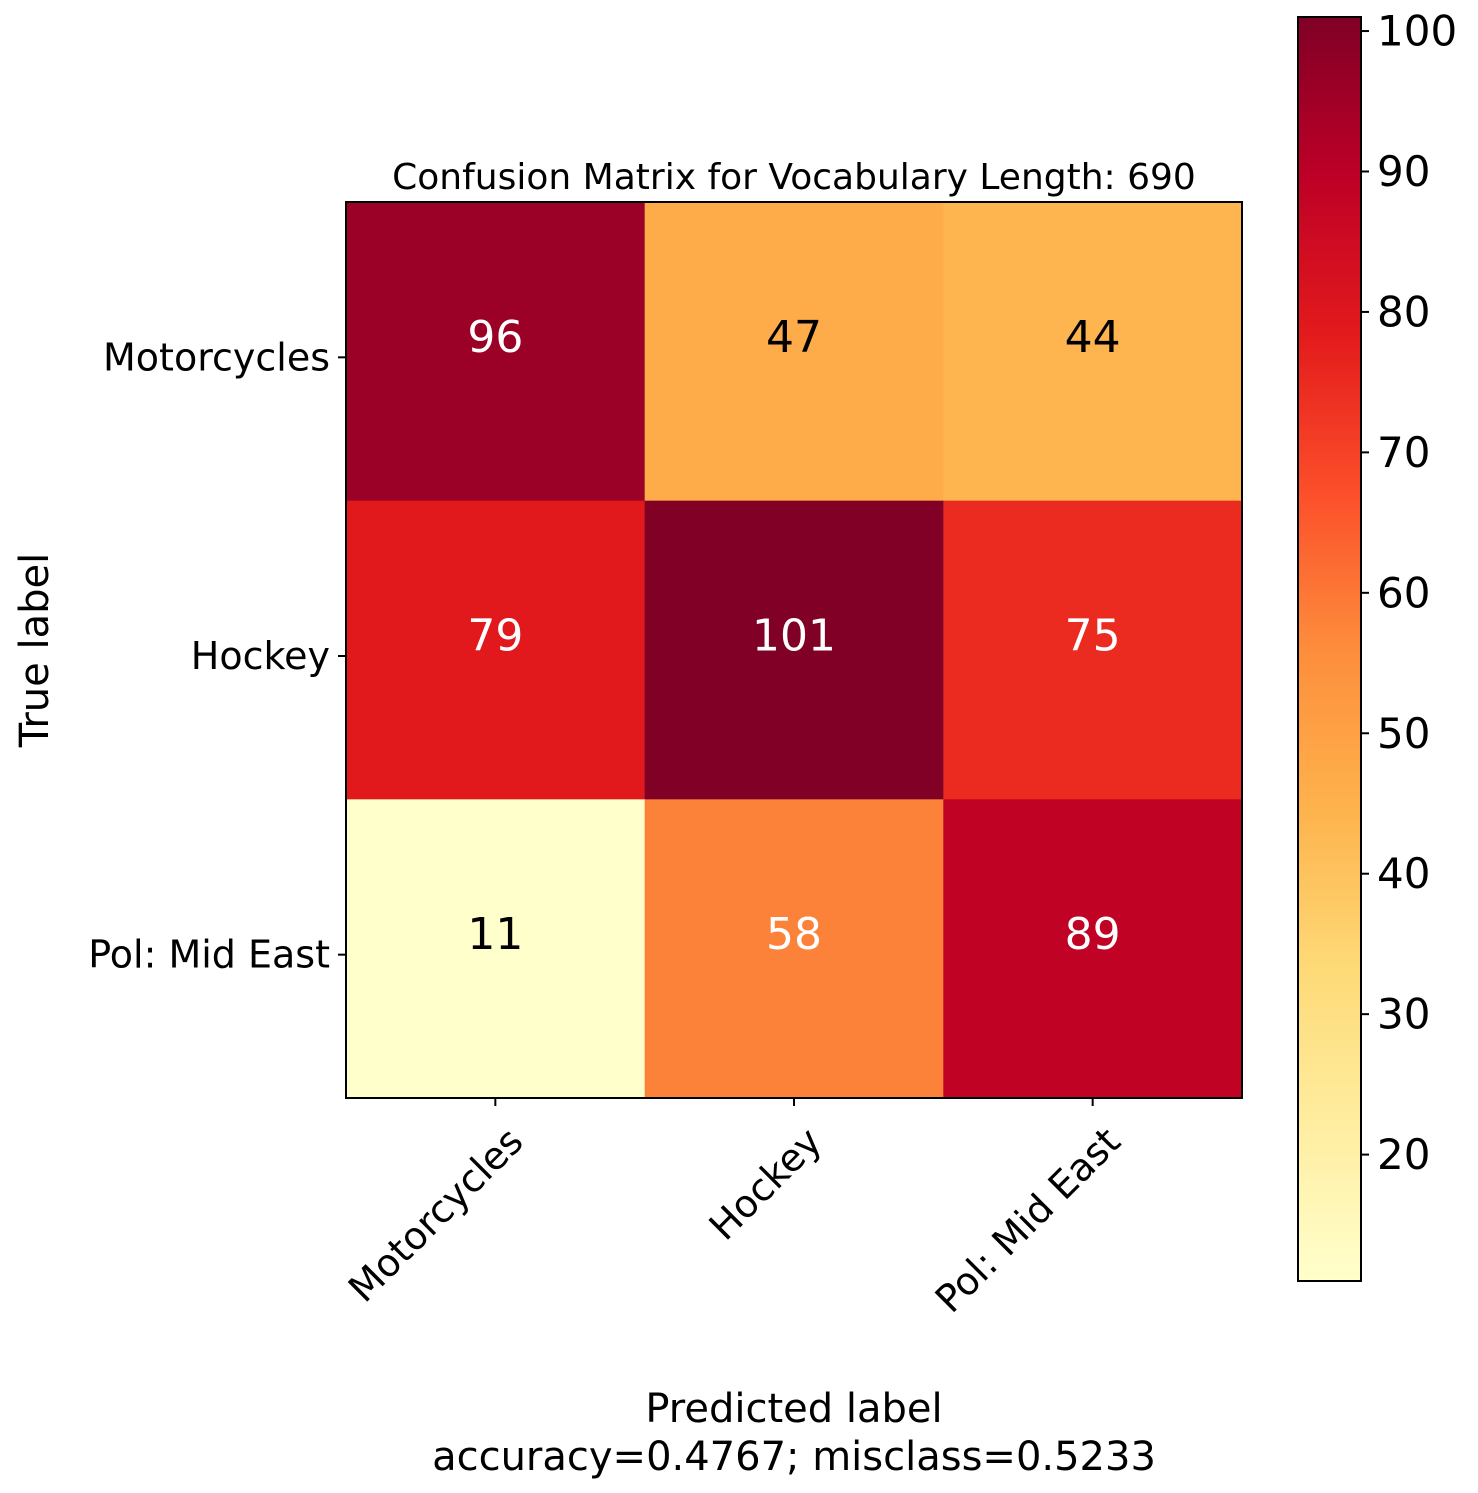  I want to click on x-tick-label: Hockey, so click(766, 1184).